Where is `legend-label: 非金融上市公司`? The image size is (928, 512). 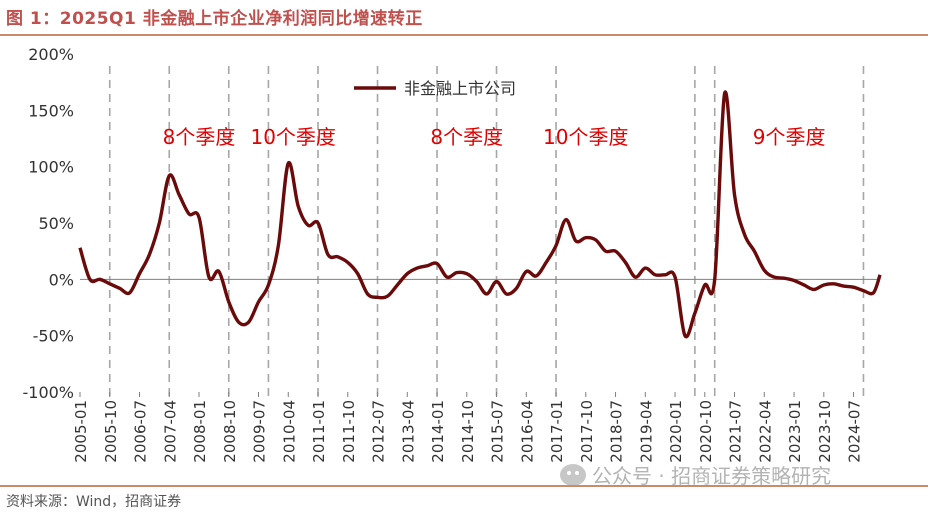
legend-label: 非金融上市公司 is located at coordinates (460, 88).